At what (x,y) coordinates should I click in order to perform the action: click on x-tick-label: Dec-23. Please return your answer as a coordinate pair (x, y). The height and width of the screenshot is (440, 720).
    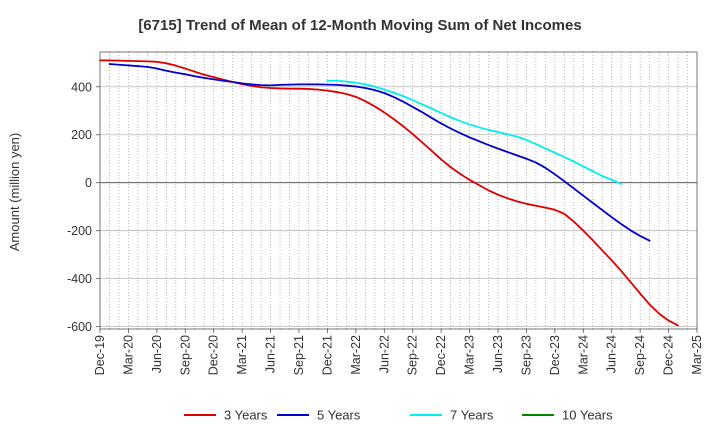
    Looking at the image, I should click on (555, 355).